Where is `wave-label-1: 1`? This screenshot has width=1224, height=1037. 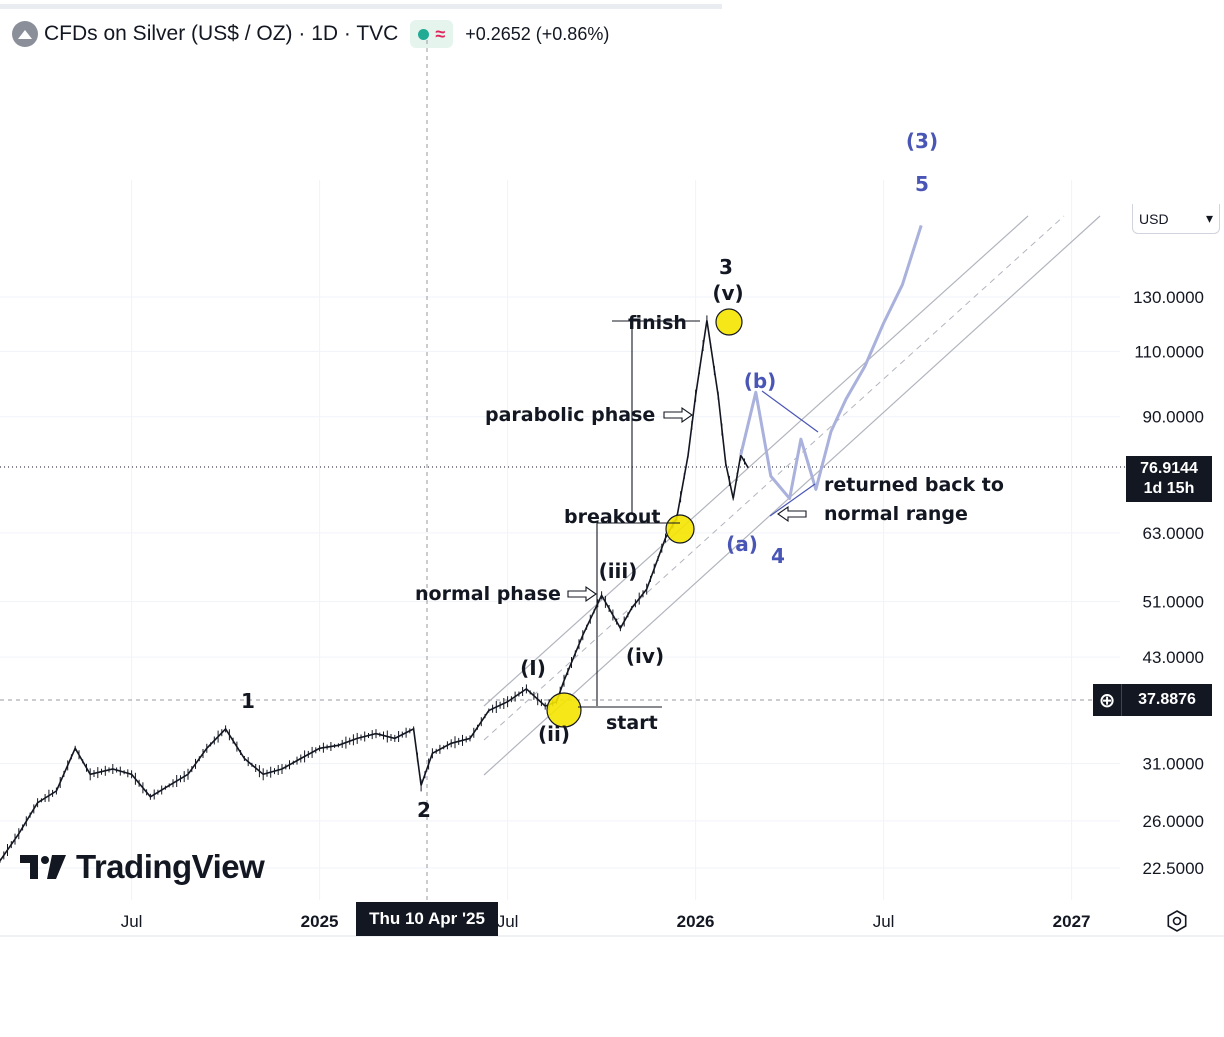 wave-label-1: 1 is located at coordinates (248, 701).